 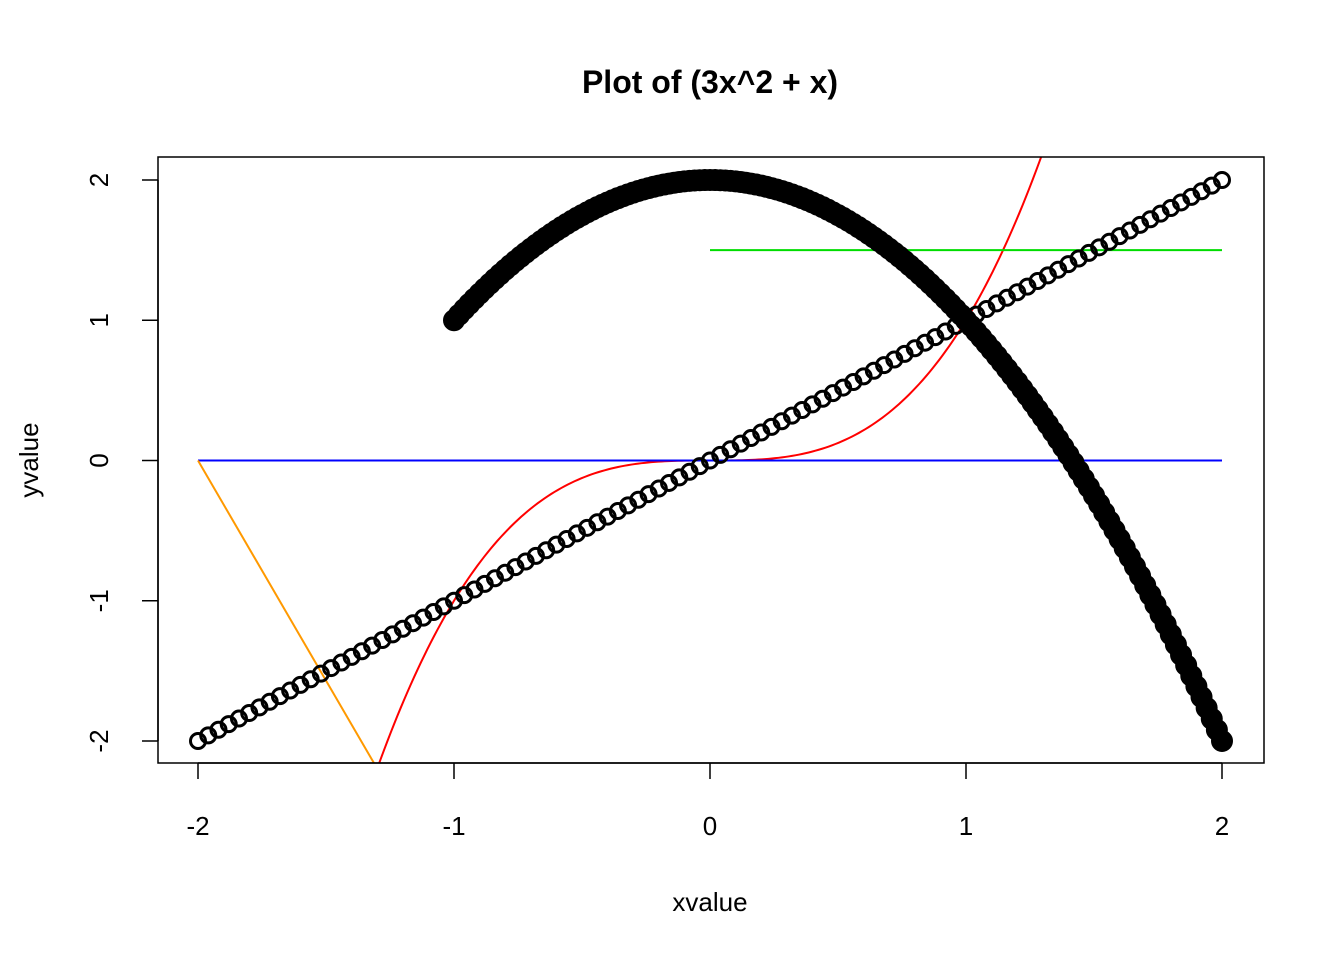 I want to click on x-tick-label: 1, so click(x=966, y=826).